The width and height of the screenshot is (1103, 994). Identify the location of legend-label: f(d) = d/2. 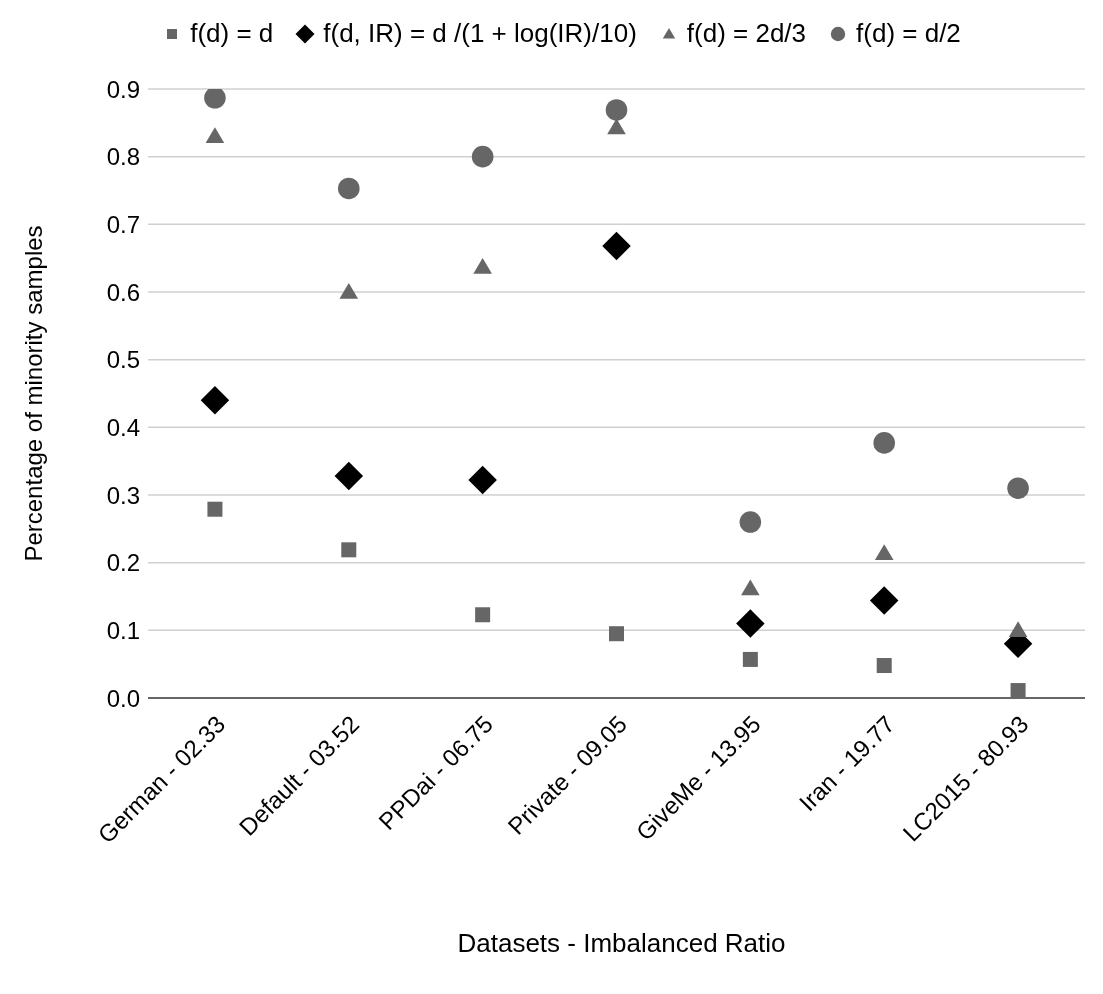
(908, 33).